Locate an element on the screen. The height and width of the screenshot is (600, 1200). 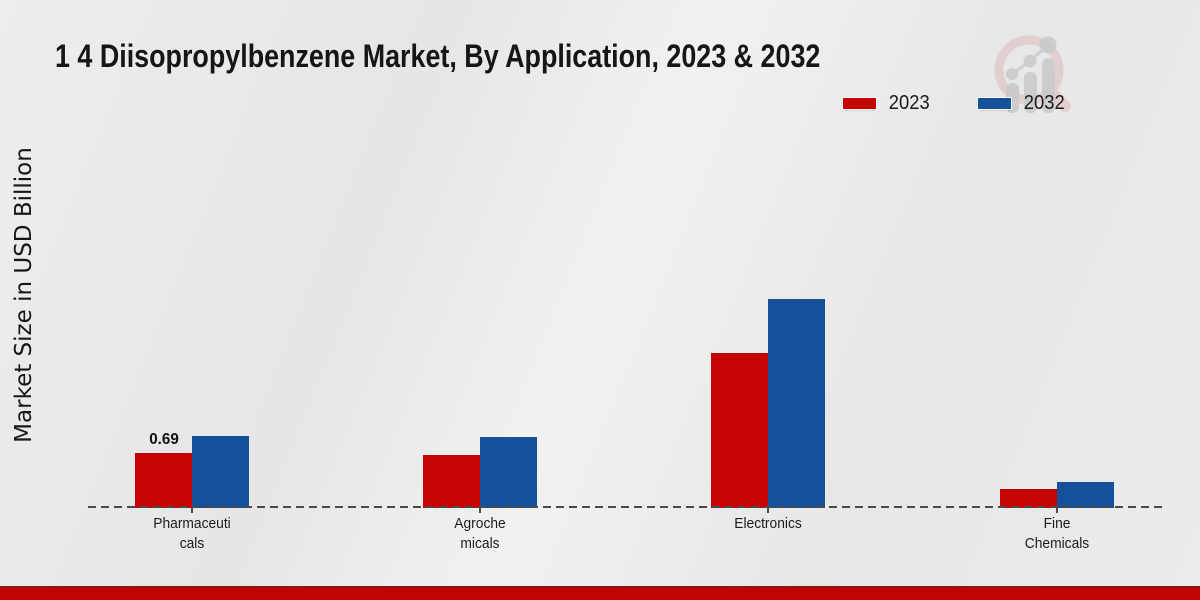
legend-item-2023: 2023 is located at coordinates (887, 103).